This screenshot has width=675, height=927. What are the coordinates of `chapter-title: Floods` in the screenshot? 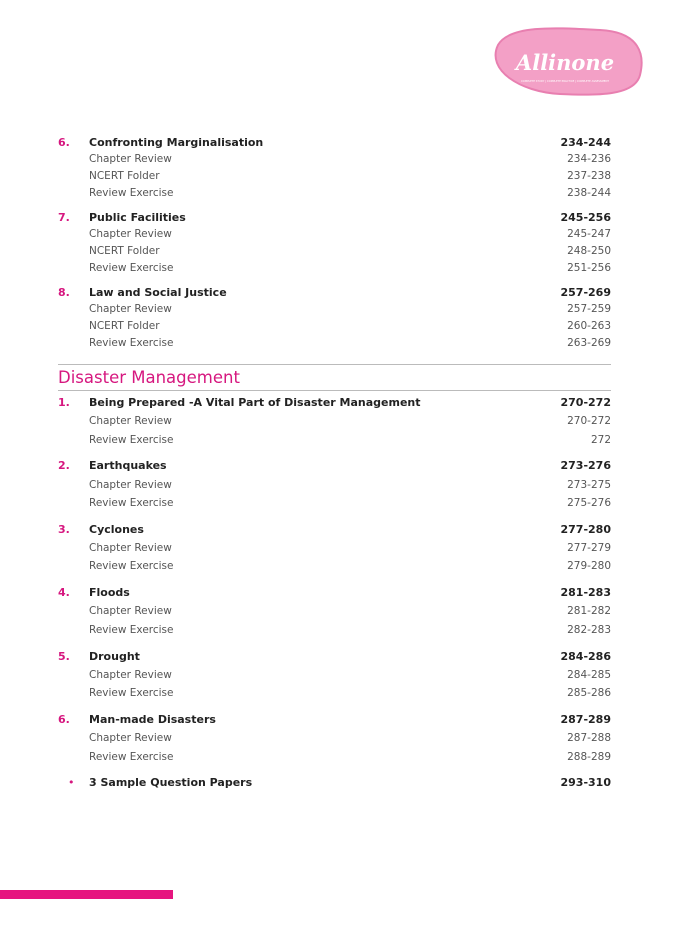 It's located at (109, 593).